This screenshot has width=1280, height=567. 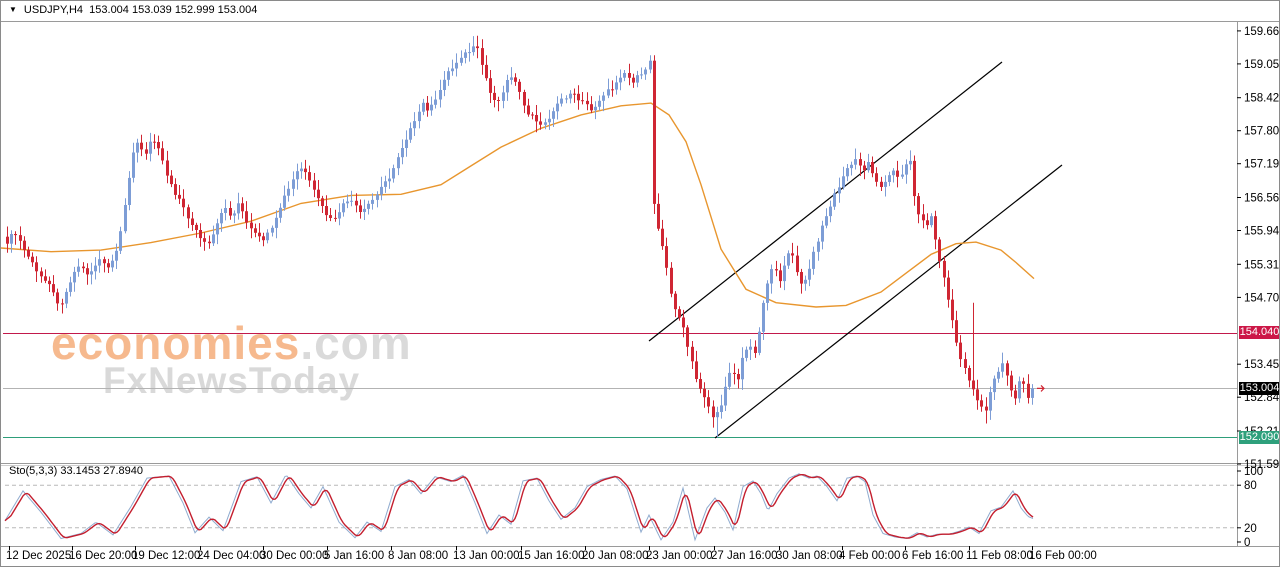 I want to click on time-tick-label: 30 Jan 08:00, so click(x=809, y=556).